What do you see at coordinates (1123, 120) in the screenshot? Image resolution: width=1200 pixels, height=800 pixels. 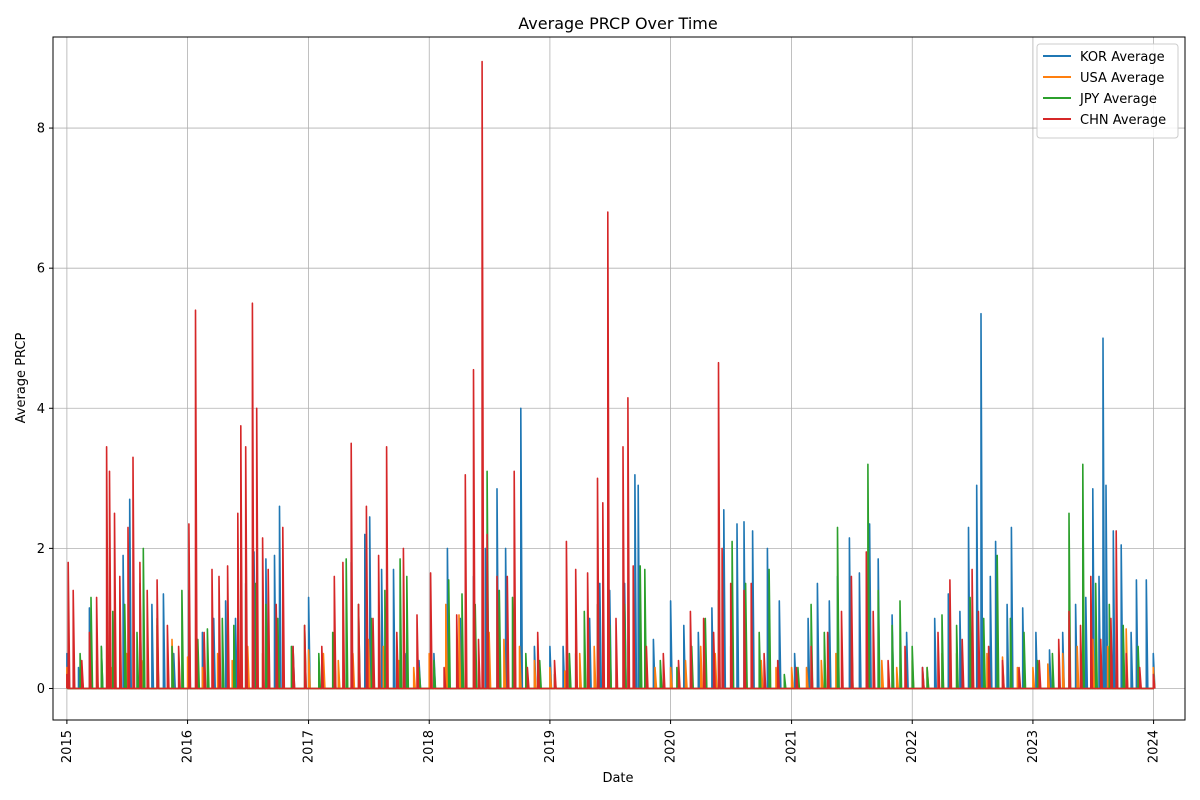 I see `legend-label: CHN Average` at bounding box center [1123, 120].